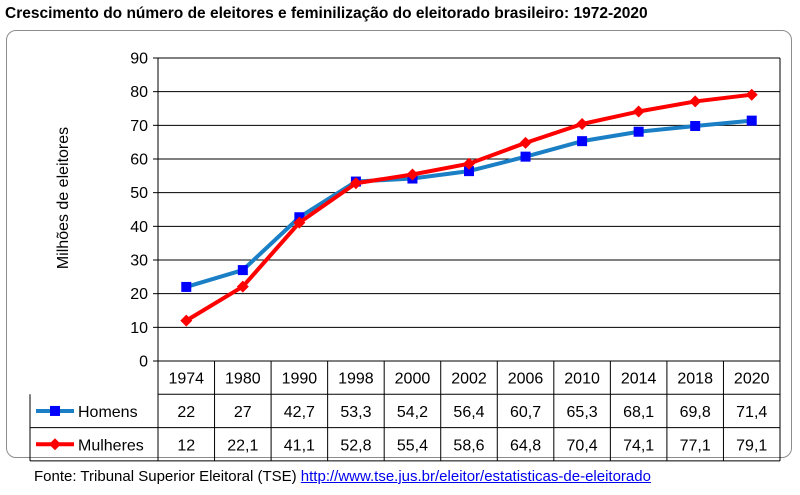 This screenshot has height=495, width=800. I want to click on y-tick-label: 50, so click(139, 193).